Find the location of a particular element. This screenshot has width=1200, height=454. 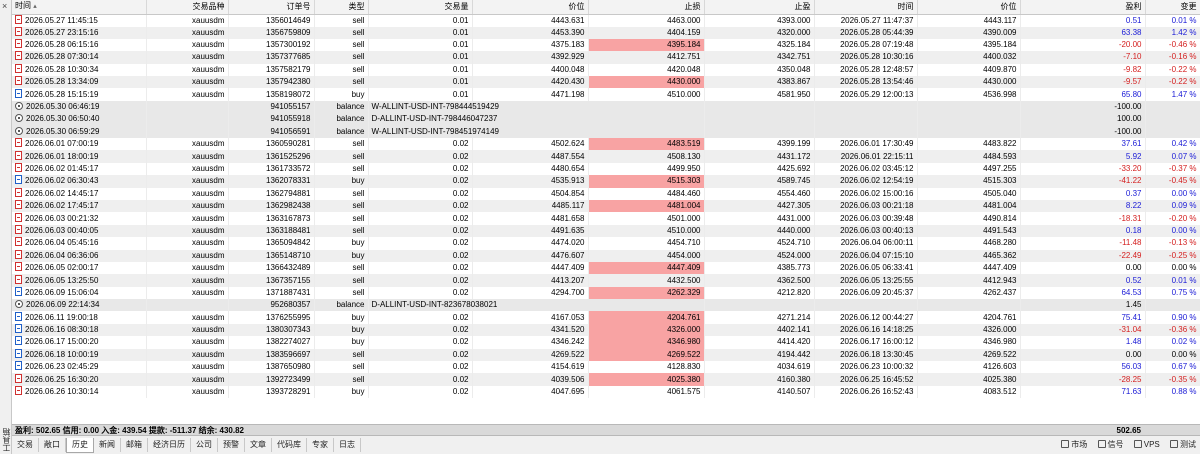

tab-9: 代码库 is located at coordinates (289, 445).